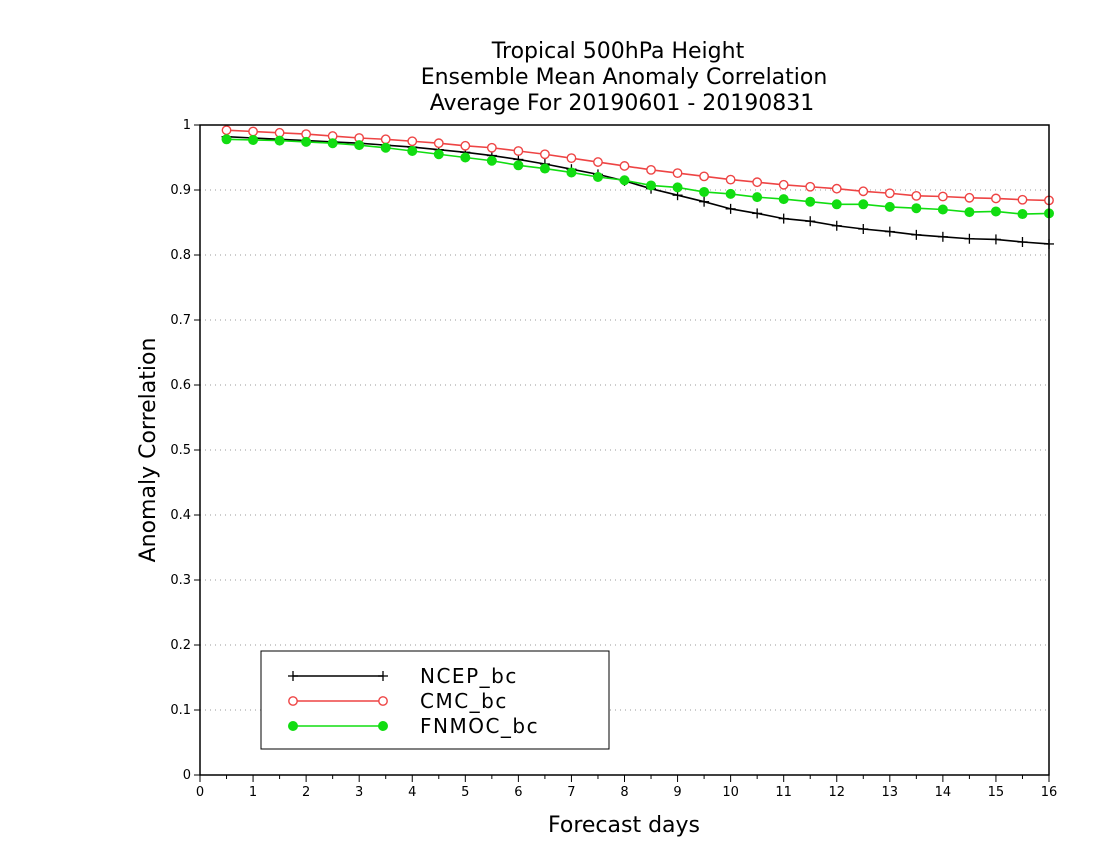  What do you see at coordinates (200, 792) in the screenshot?
I see `x-tick-label: 0` at bounding box center [200, 792].